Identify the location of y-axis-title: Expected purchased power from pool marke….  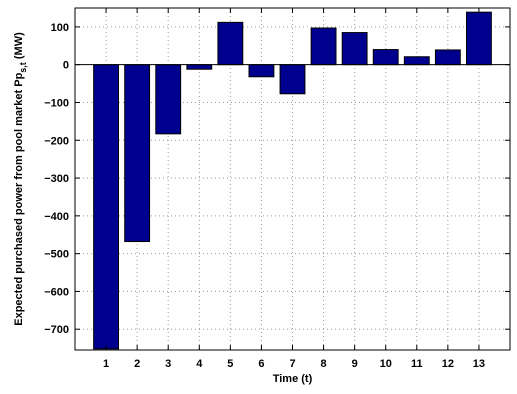
(20, 179).